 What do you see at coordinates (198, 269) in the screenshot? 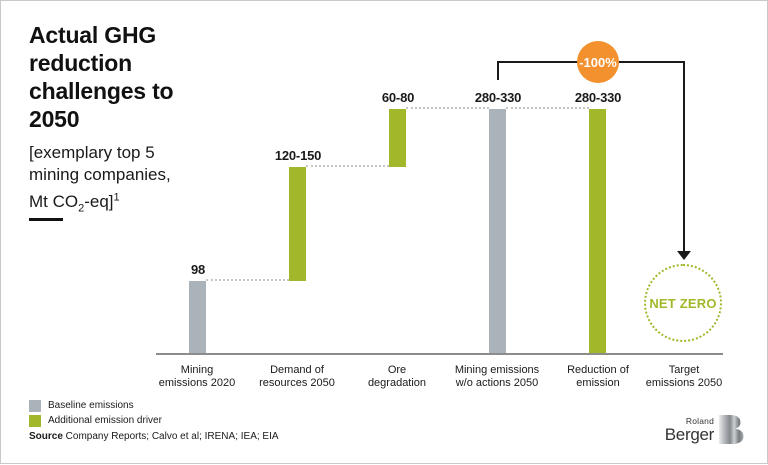
I see `value-label: 98` at bounding box center [198, 269].